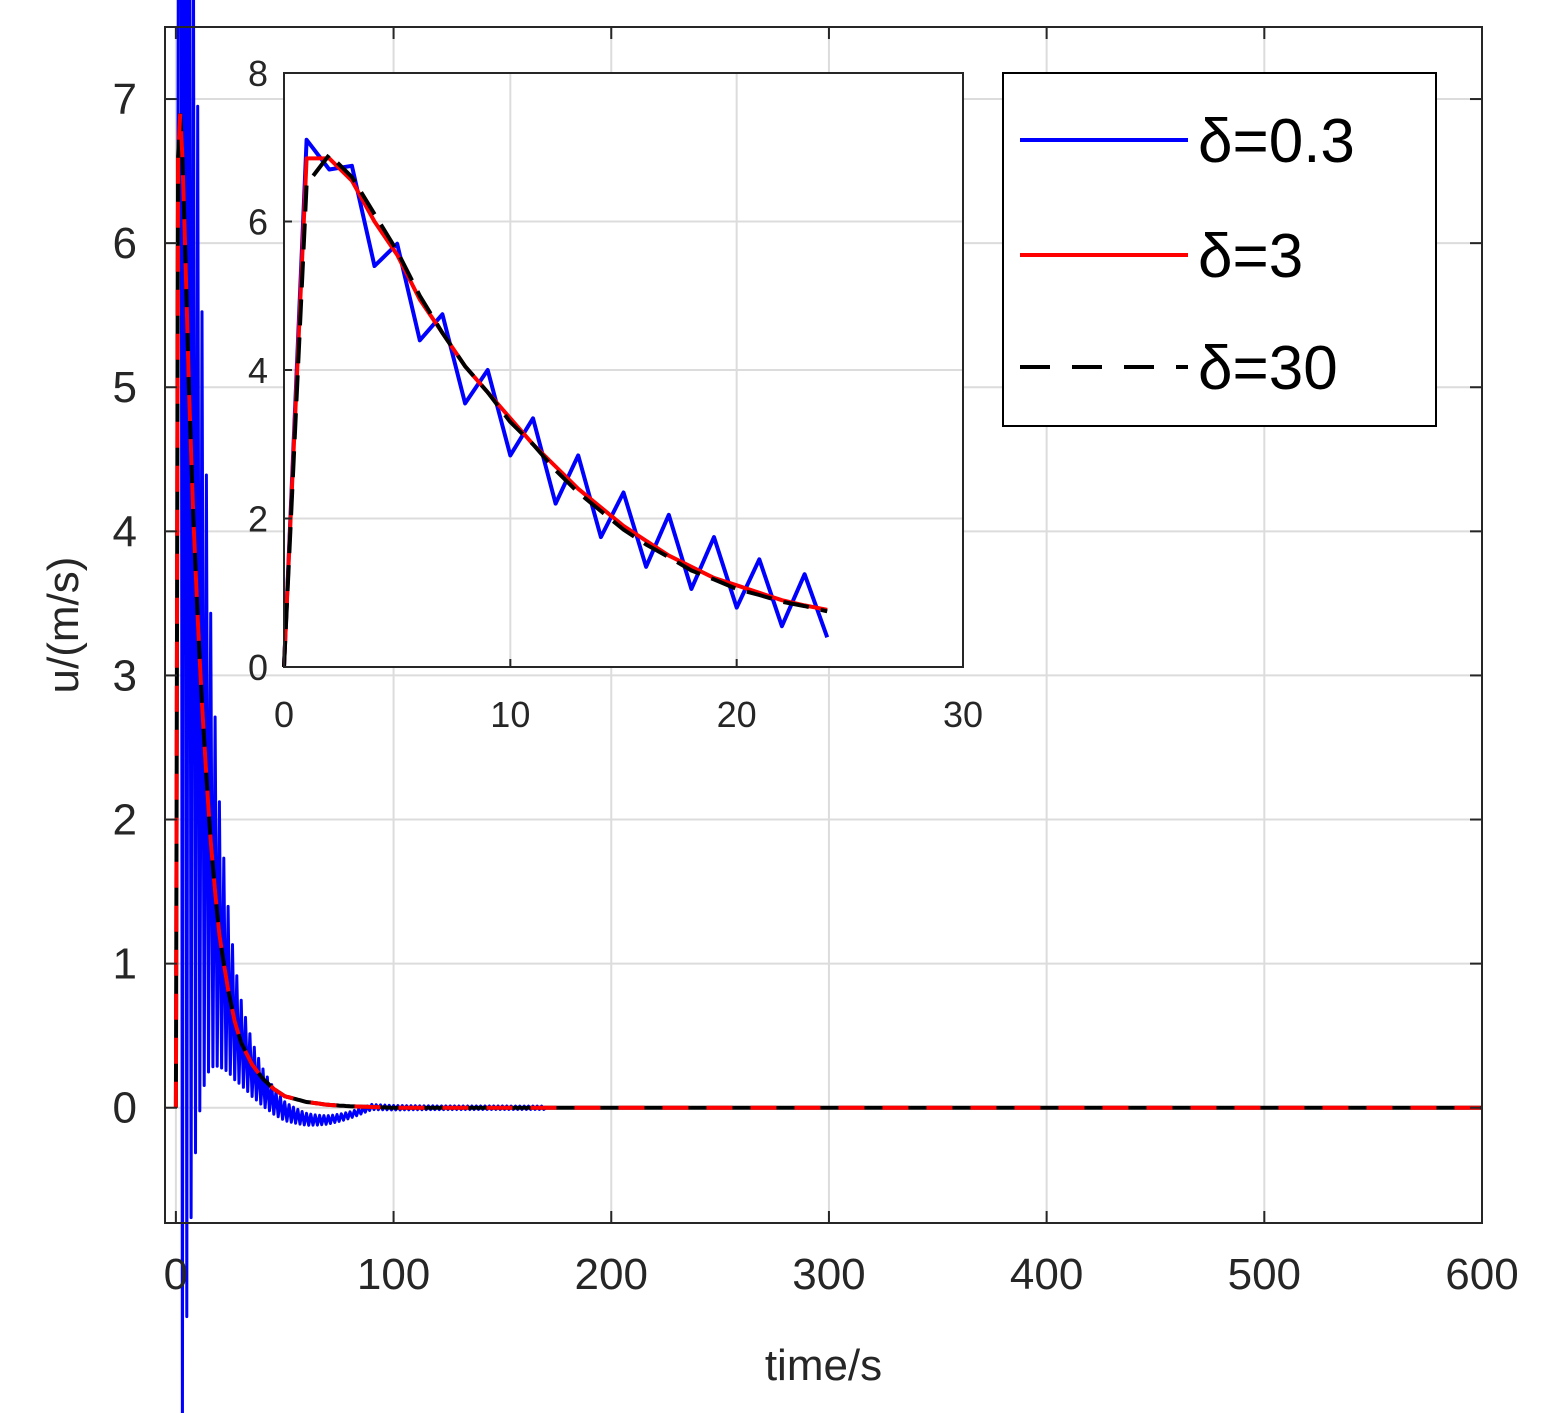  Describe the element at coordinates (284, 714) in the screenshot. I see `inset-x-tick-label: 0` at that location.